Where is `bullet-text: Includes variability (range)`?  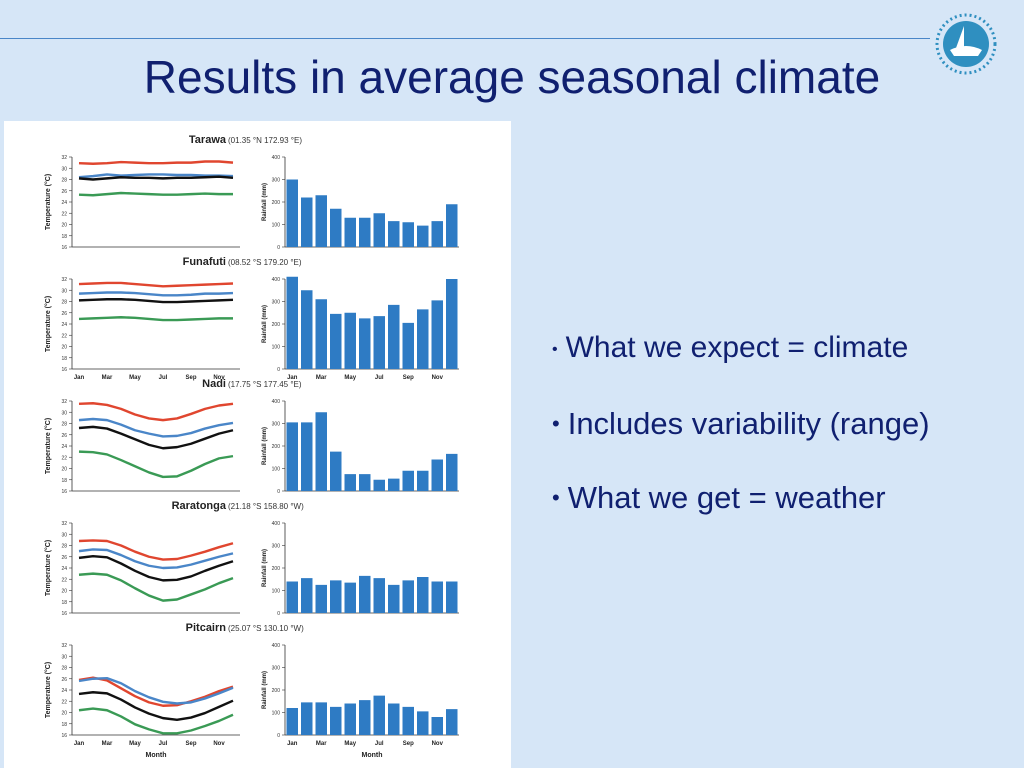 bullet-text: Includes variability (range) is located at coordinates (748, 423).